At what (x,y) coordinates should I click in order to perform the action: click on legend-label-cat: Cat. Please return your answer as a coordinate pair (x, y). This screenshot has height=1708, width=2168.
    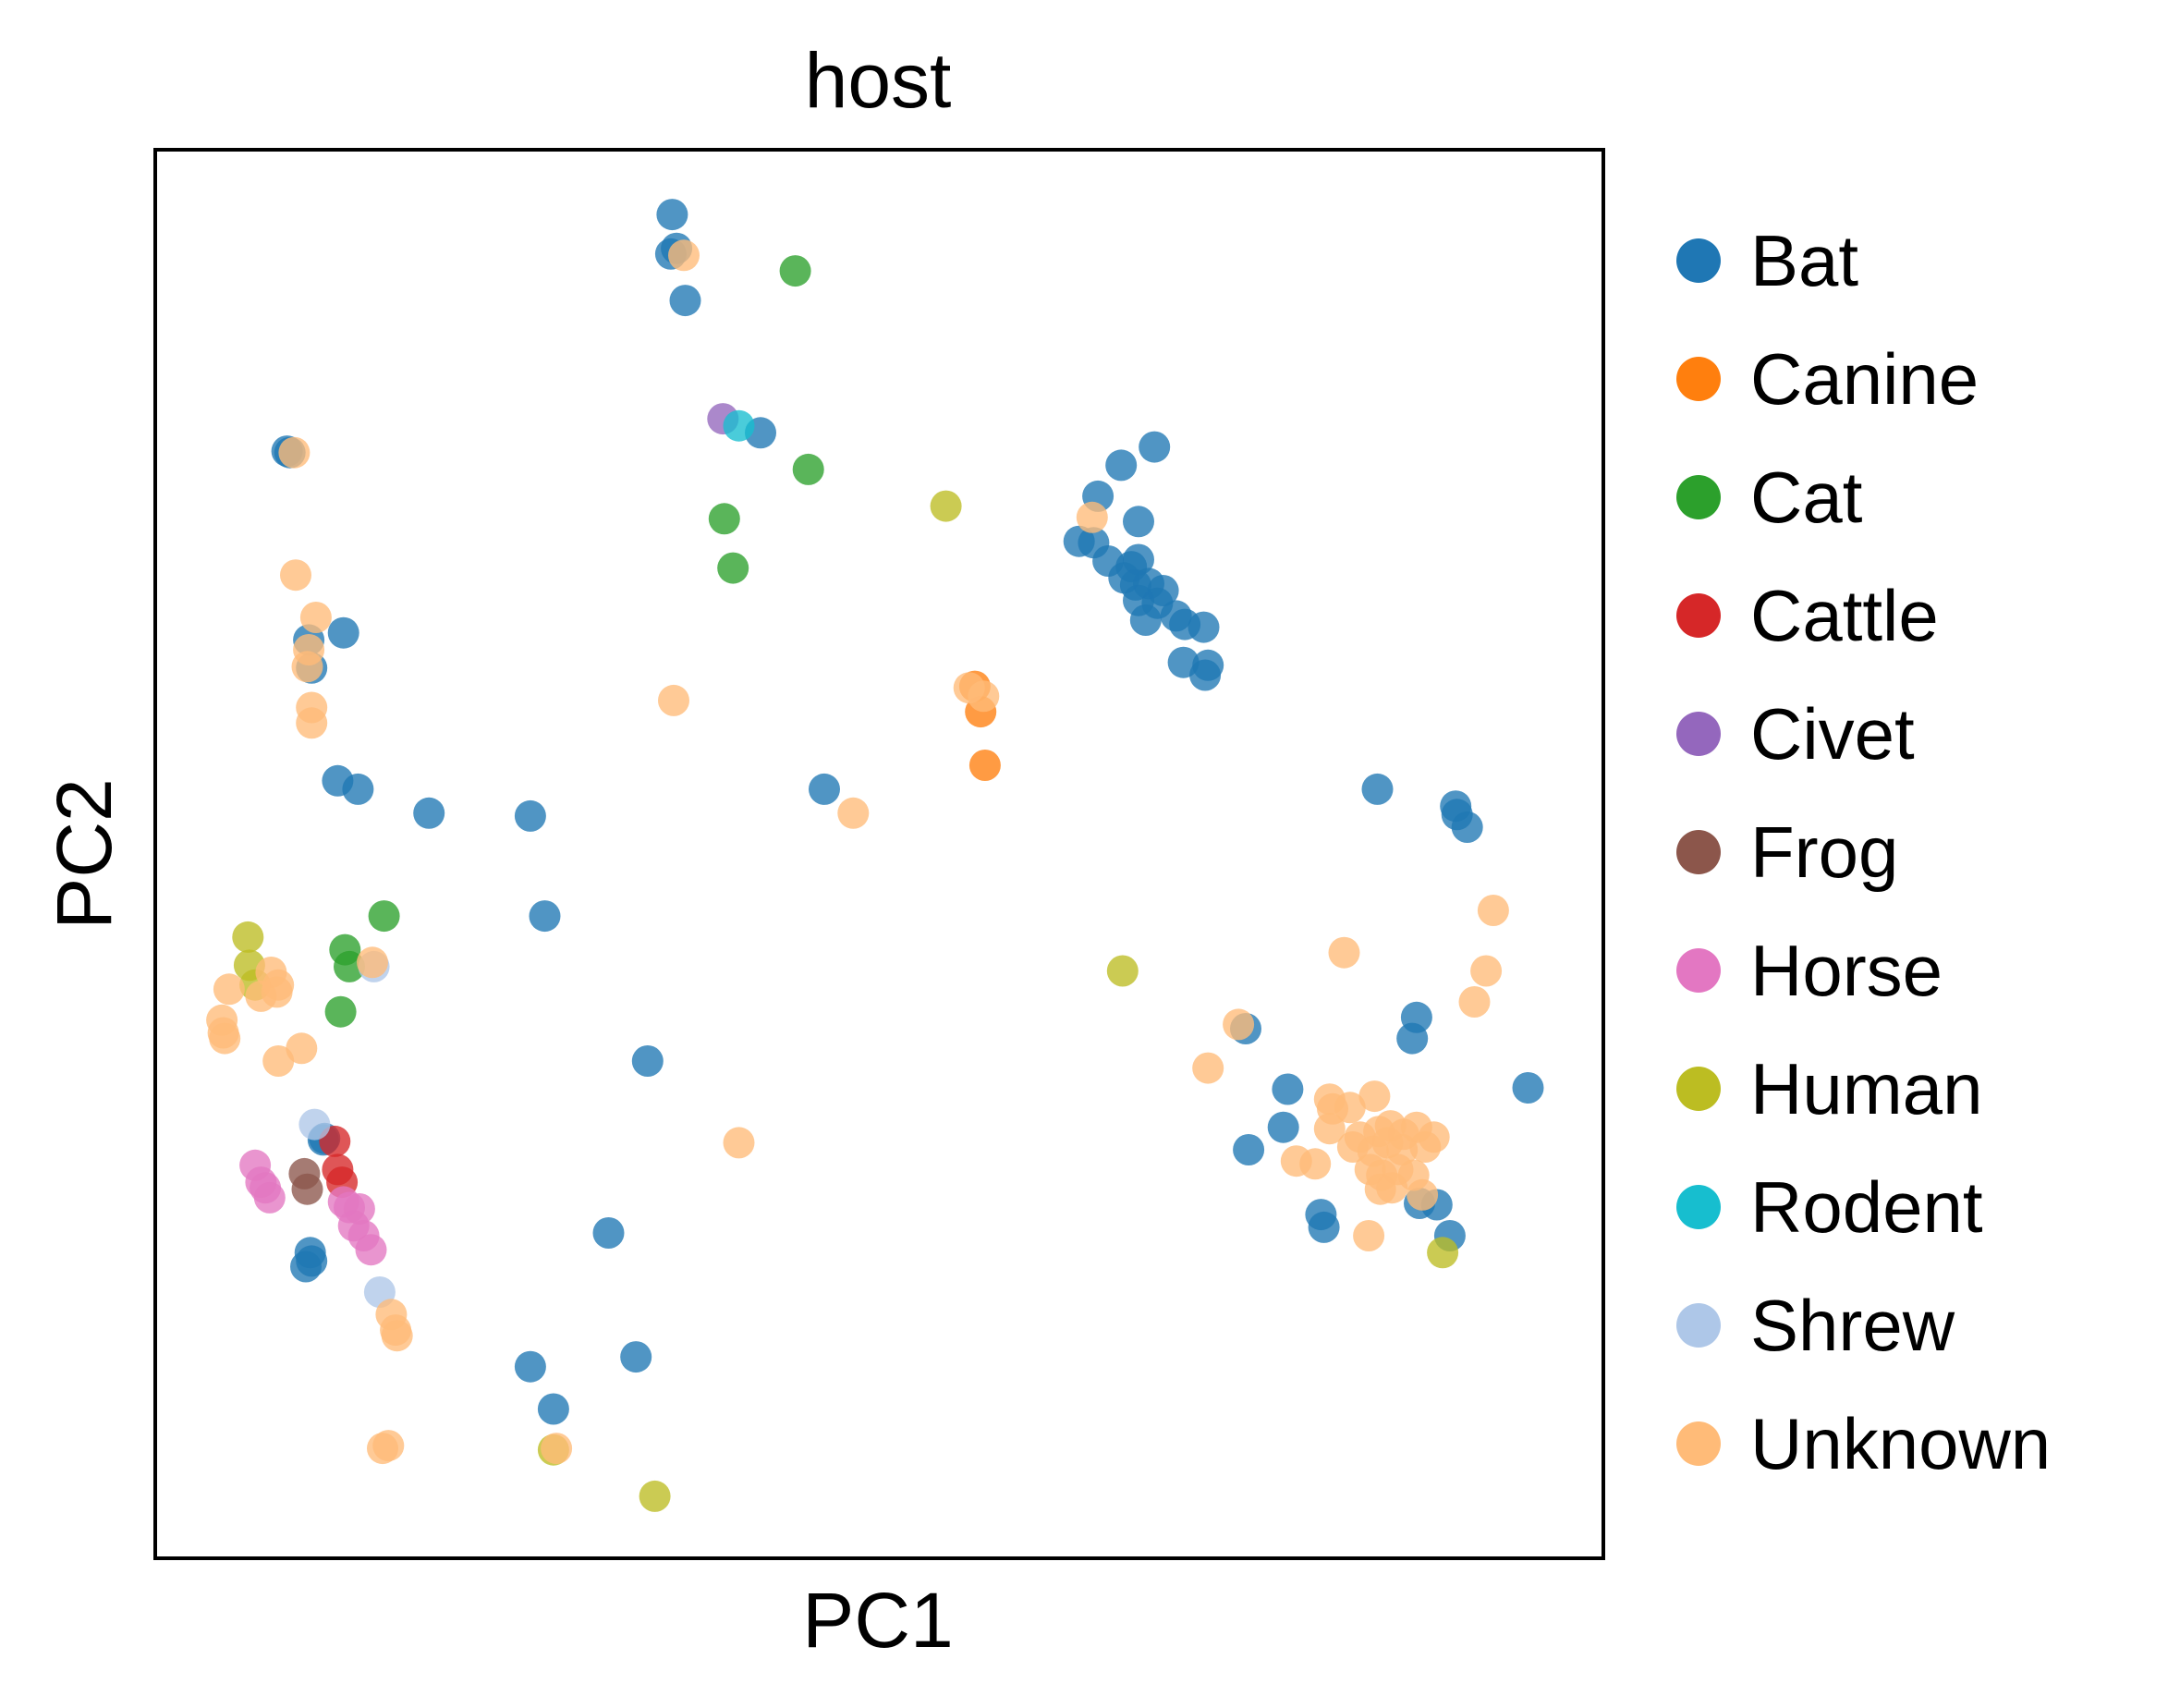
    Looking at the image, I should click on (1806, 497).